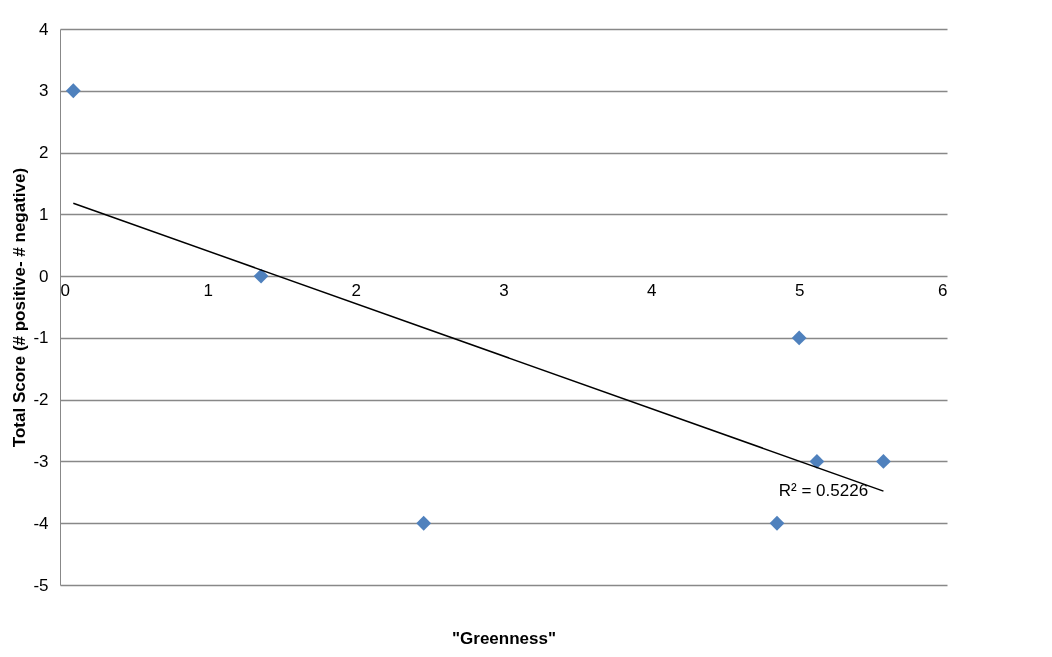  What do you see at coordinates (208, 290) in the screenshot?
I see `x-tick-label: 1` at bounding box center [208, 290].